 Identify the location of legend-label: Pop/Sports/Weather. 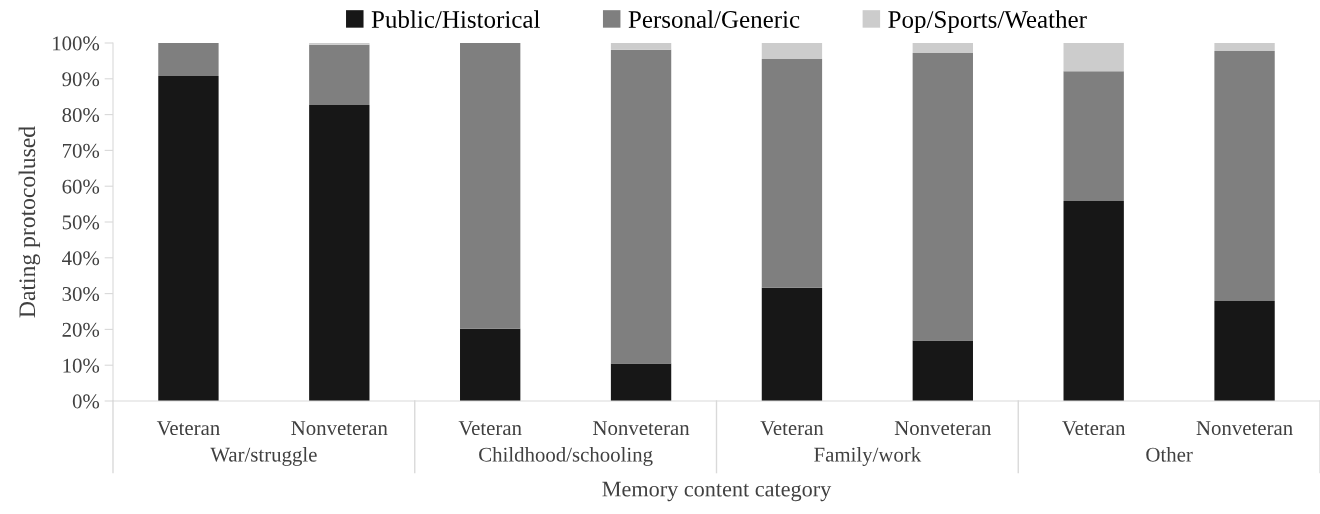
(987, 21).